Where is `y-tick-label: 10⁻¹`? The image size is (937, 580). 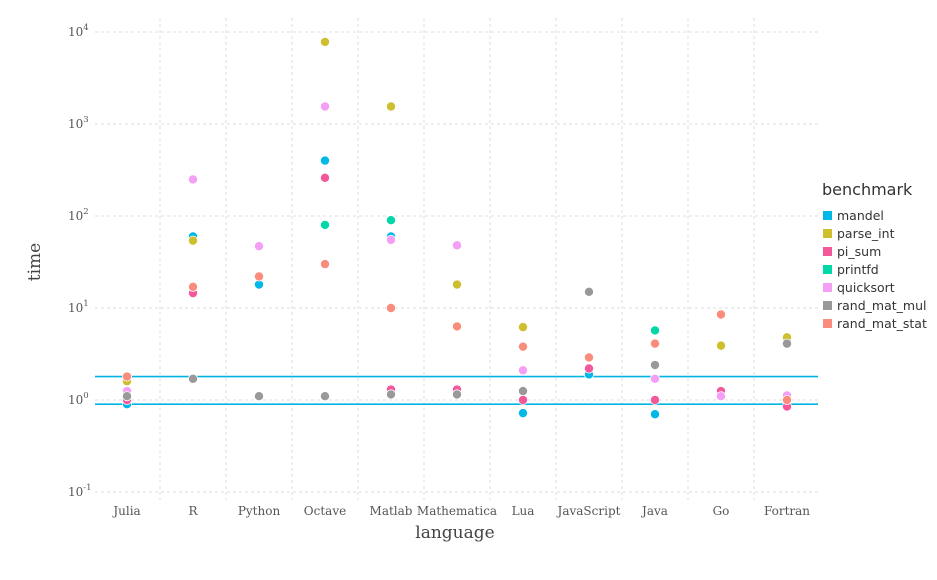 y-tick-label: 10⁻¹ is located at coordinates (80, 491).